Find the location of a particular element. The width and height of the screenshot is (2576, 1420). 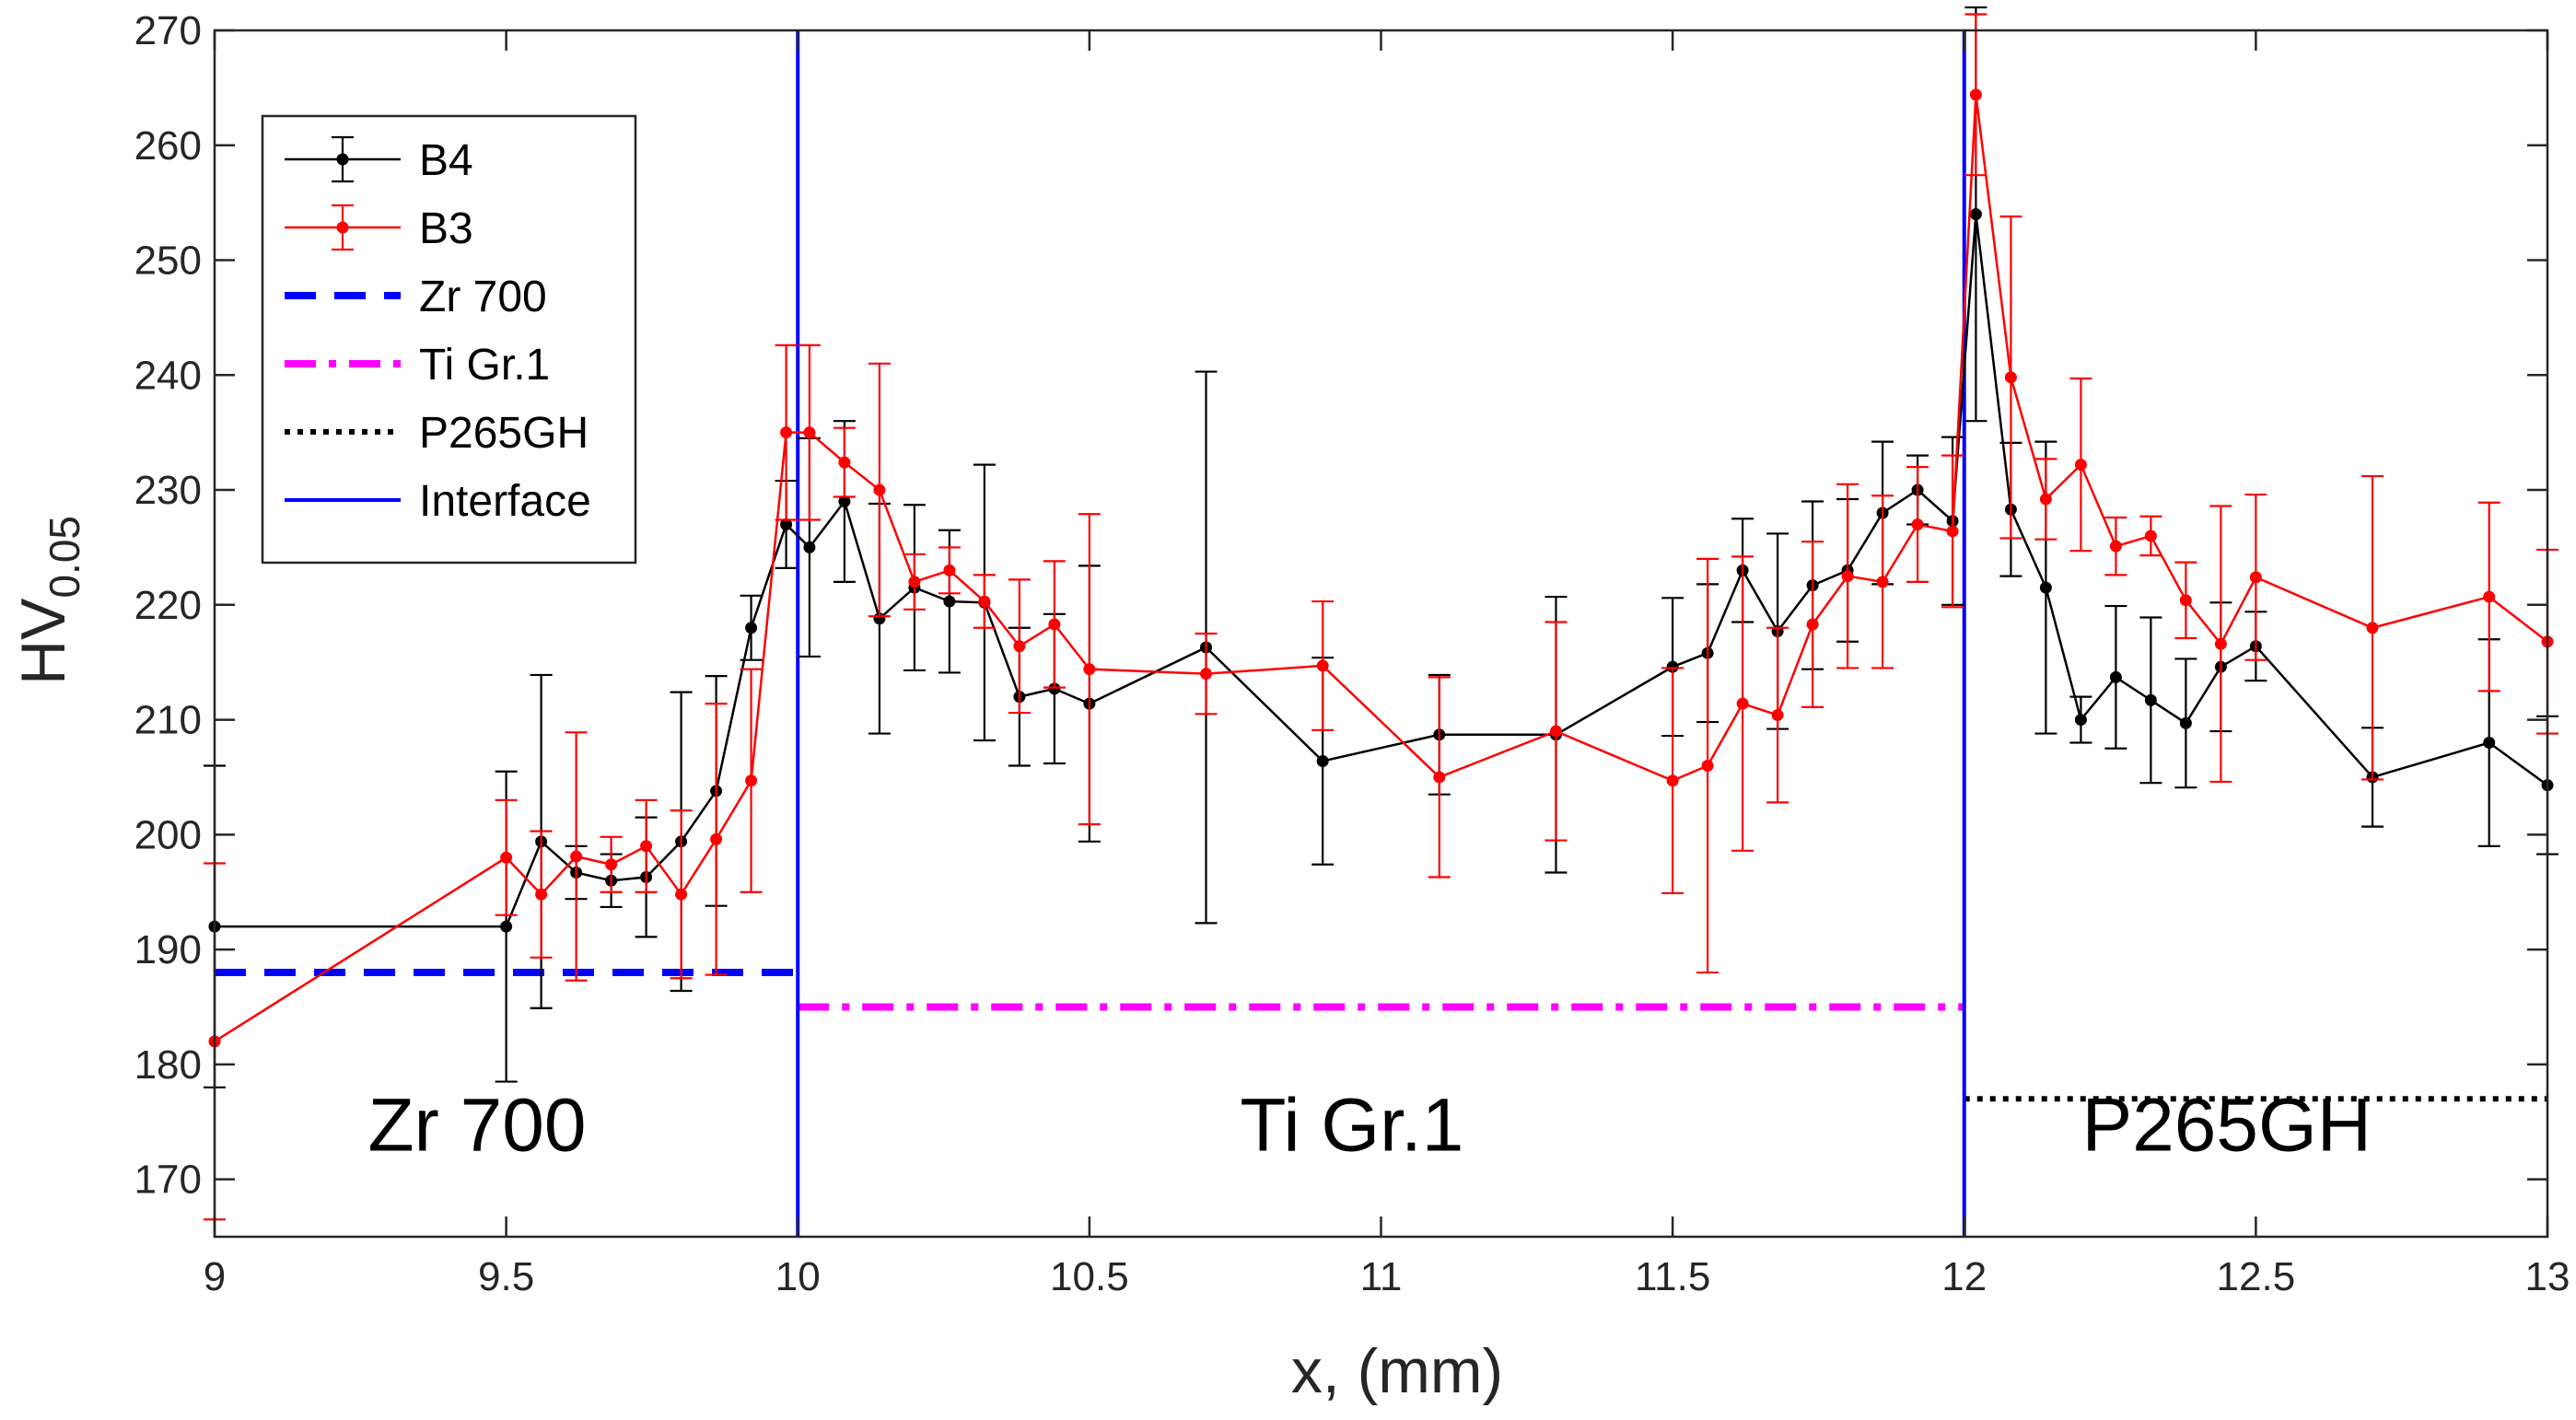

x-tick-label: 9 is located at coordinates (215, 1276).